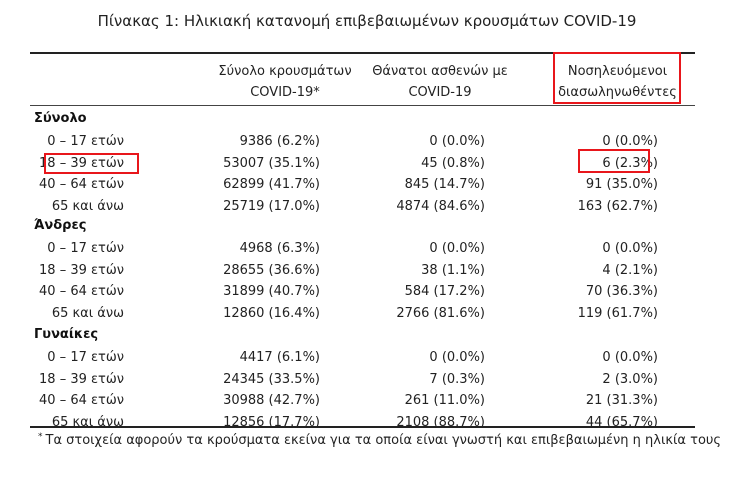  Describe the element at coordinates (621, 400) in the screenshot. I see `hospitalized-cell: 21 (31.3%)` at that location.